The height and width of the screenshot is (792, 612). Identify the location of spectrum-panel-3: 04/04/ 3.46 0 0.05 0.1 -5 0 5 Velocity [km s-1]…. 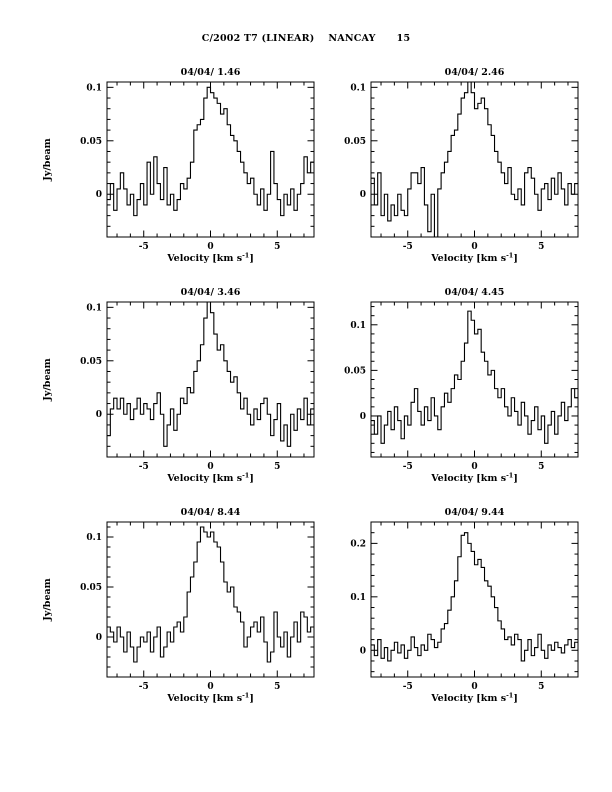
(178, 386).